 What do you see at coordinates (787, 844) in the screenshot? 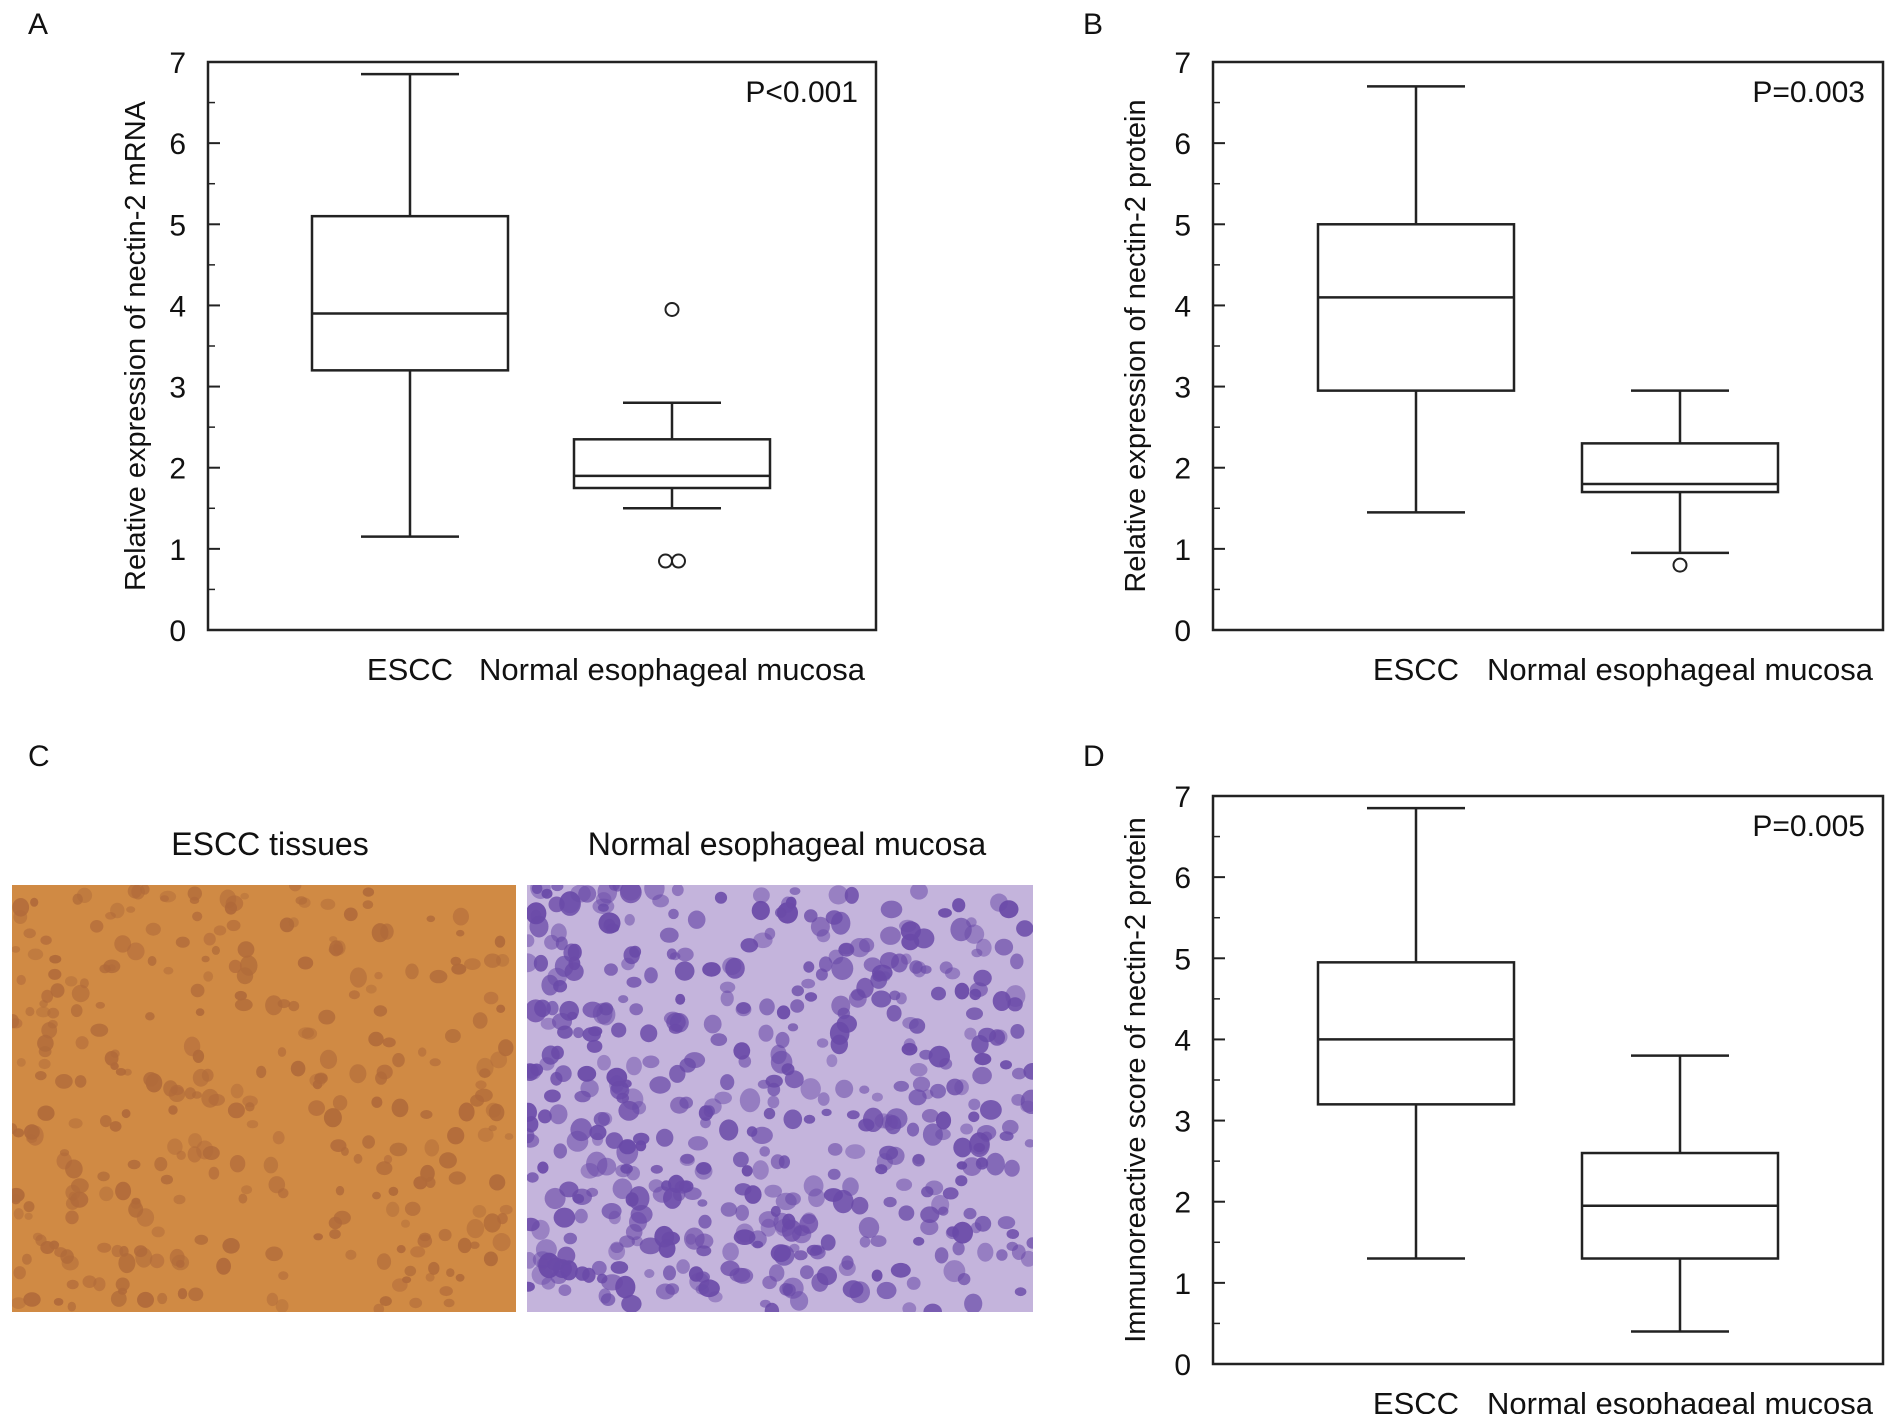
I see `normal-image-caption: Normal esophageal mucosa` at bounding box center [787, 844].